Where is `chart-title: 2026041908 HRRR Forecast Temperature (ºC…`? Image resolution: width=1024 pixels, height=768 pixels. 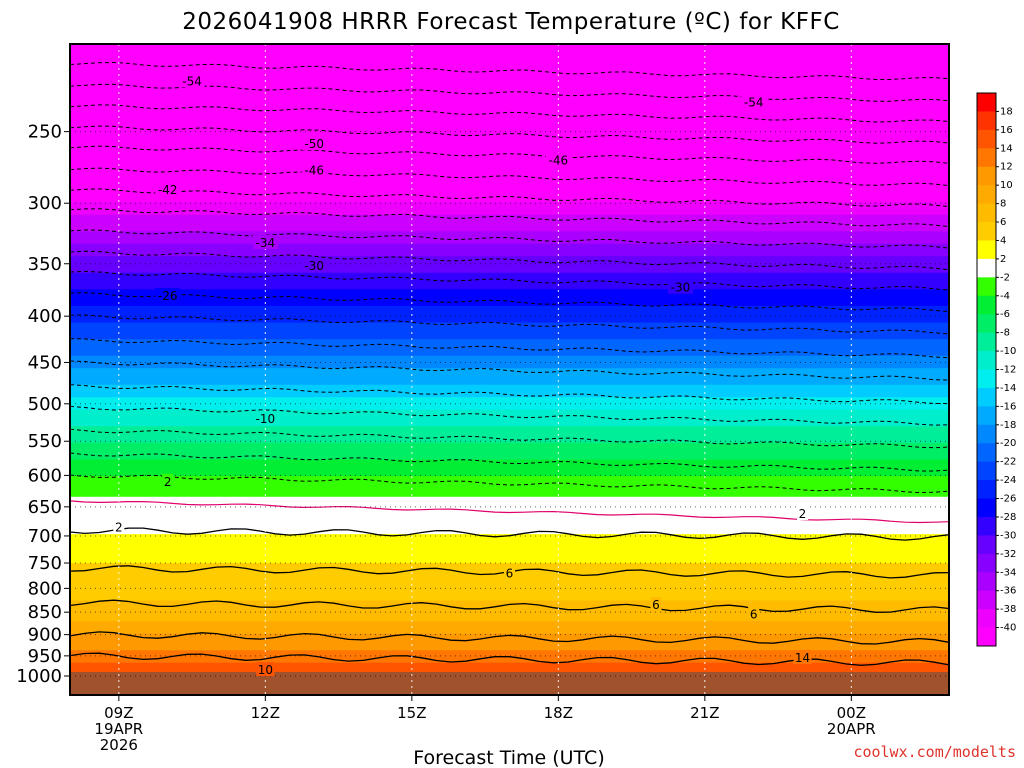 chart-title: 2026041908 HRRR Forecast Temperature (ºC… is located at coordinates (511, 22).